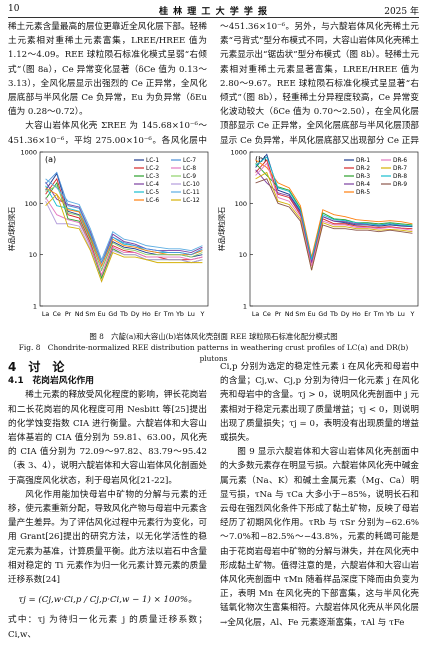 This screenshot has width=427, height=650. I want to click on legend-label: LC-1, so click(152, 161).